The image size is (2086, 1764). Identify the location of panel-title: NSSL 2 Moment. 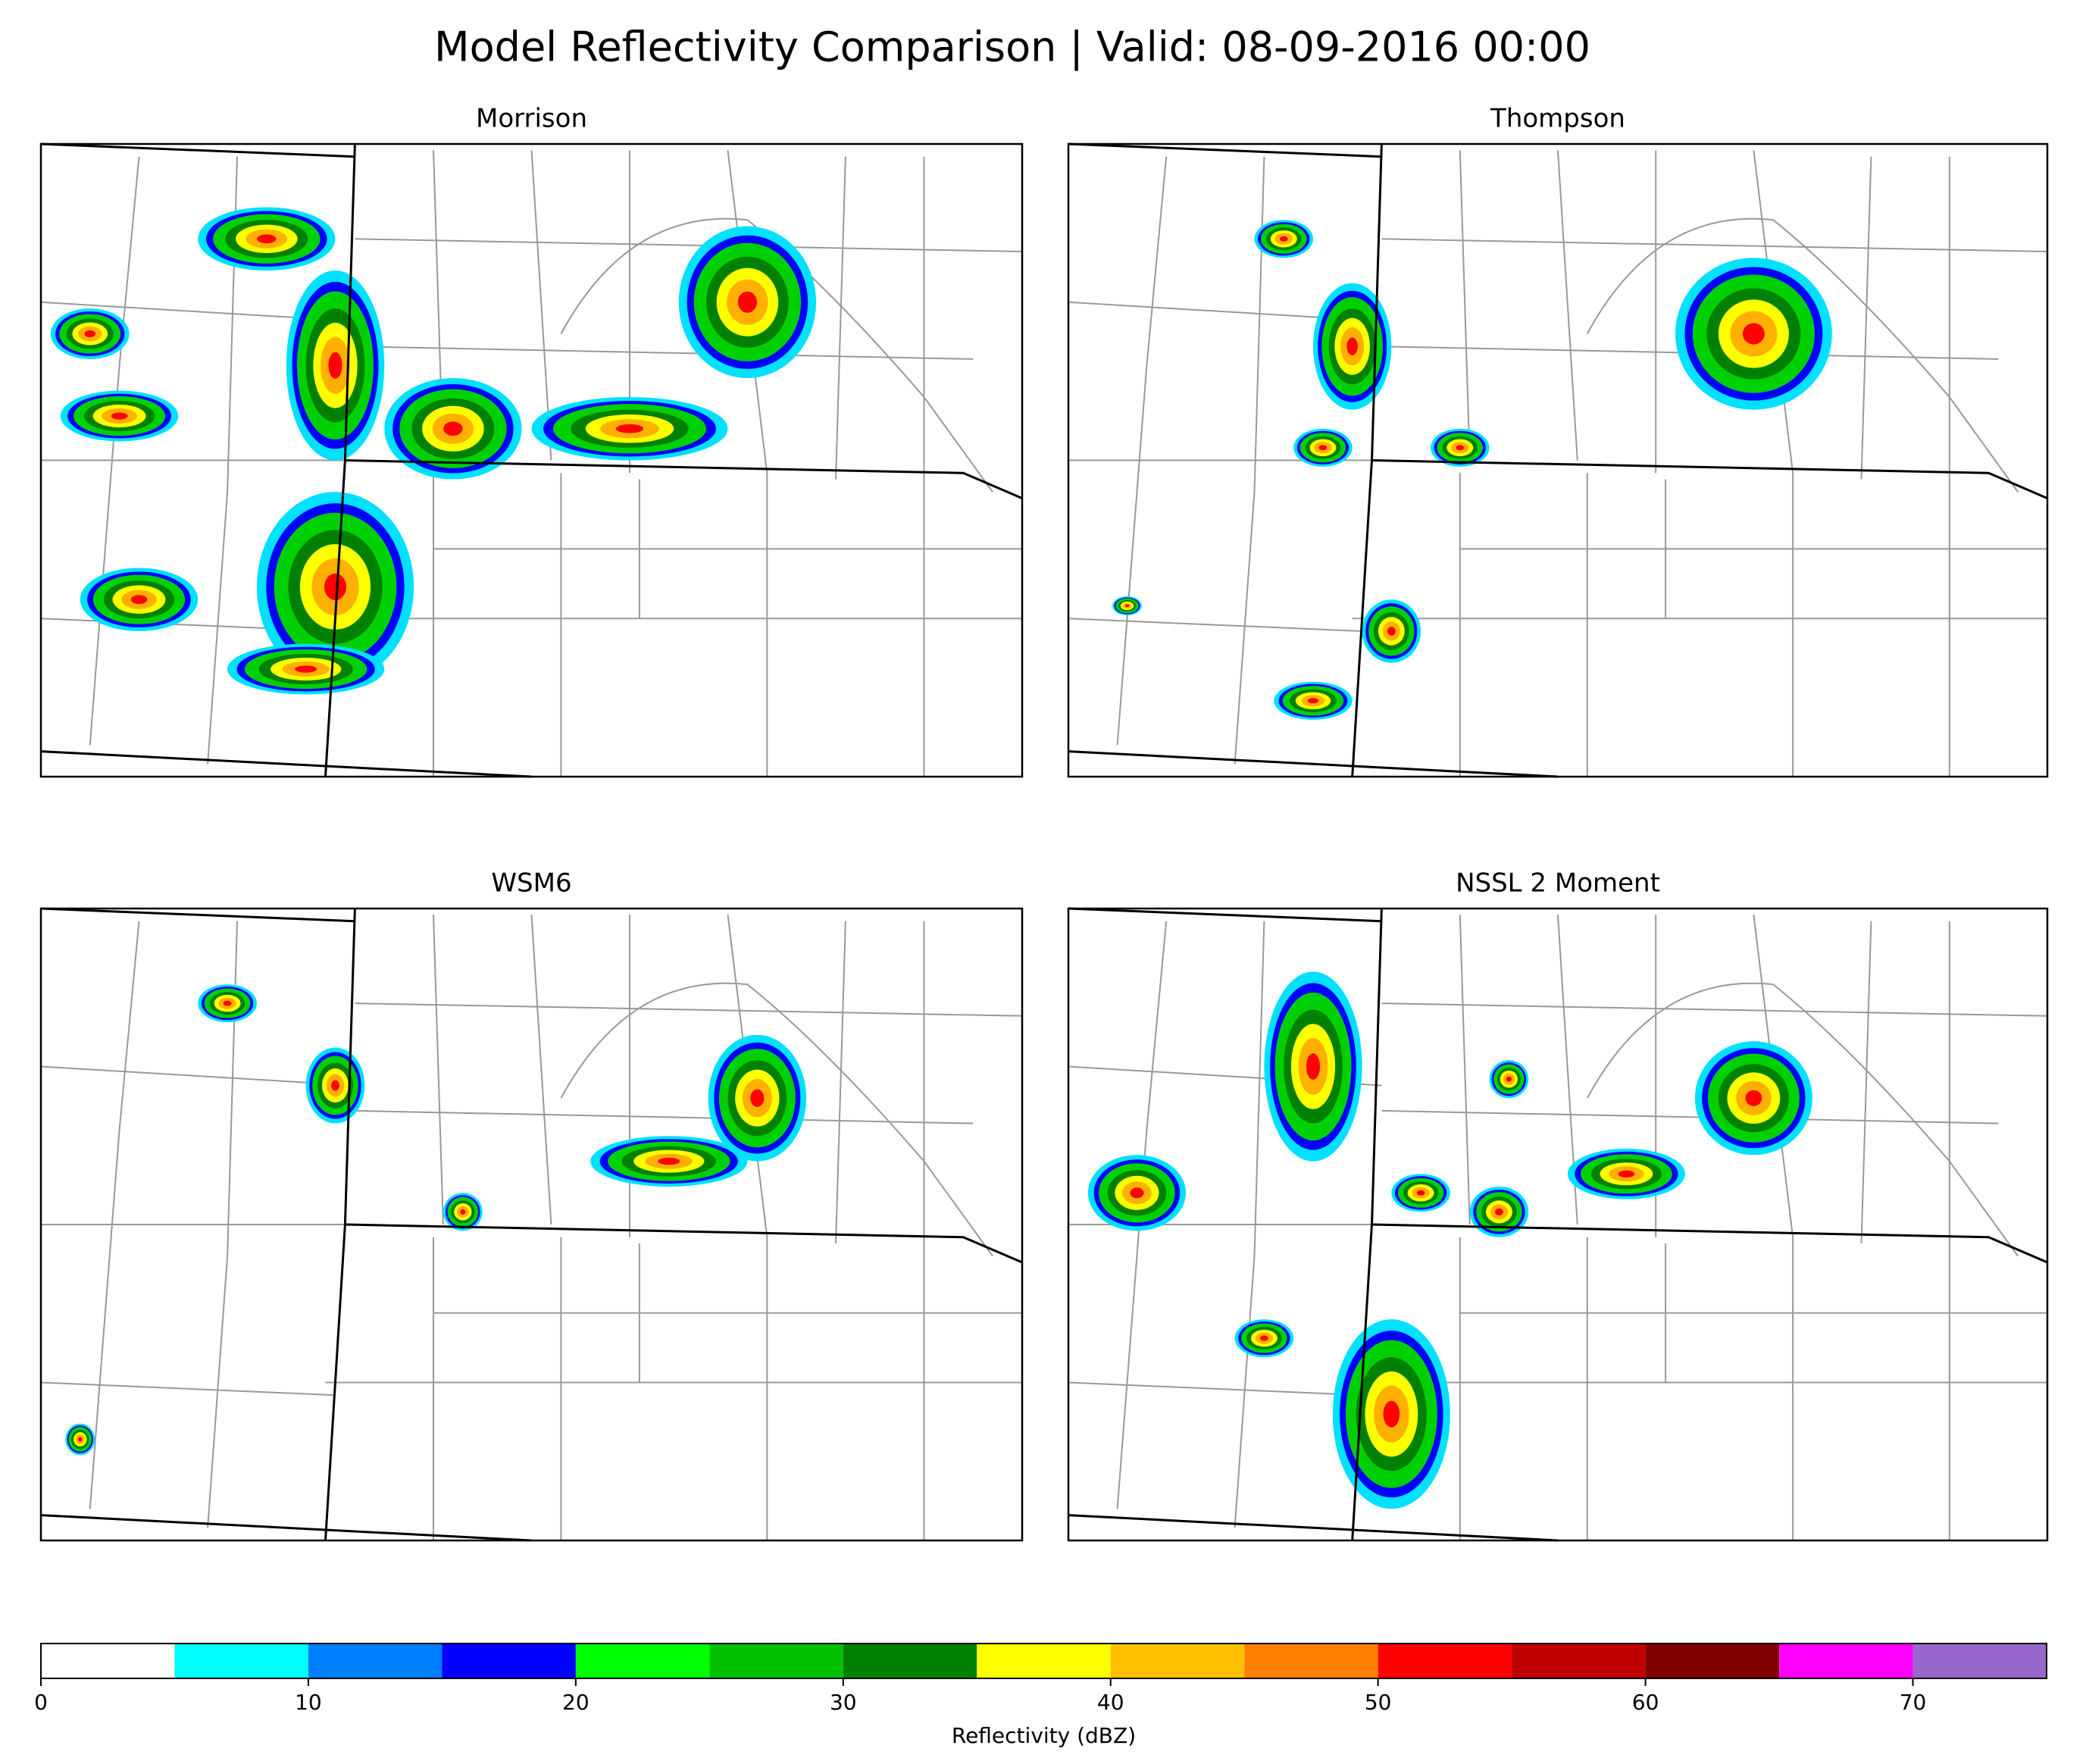
(1558, 883).